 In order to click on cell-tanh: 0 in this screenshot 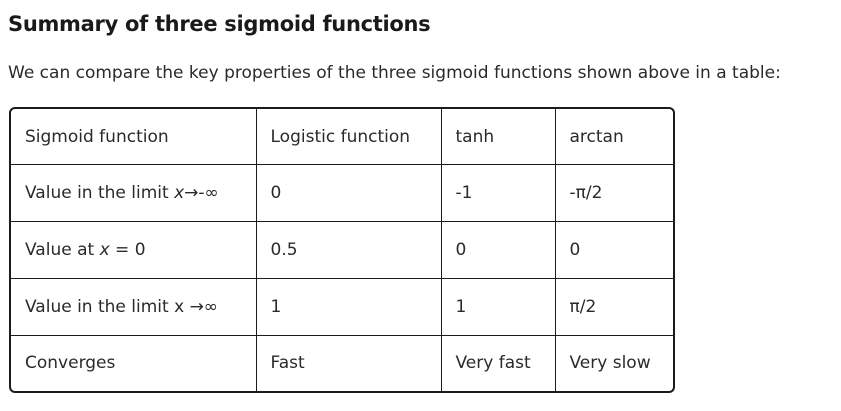, I will do `click(498, 250)`.